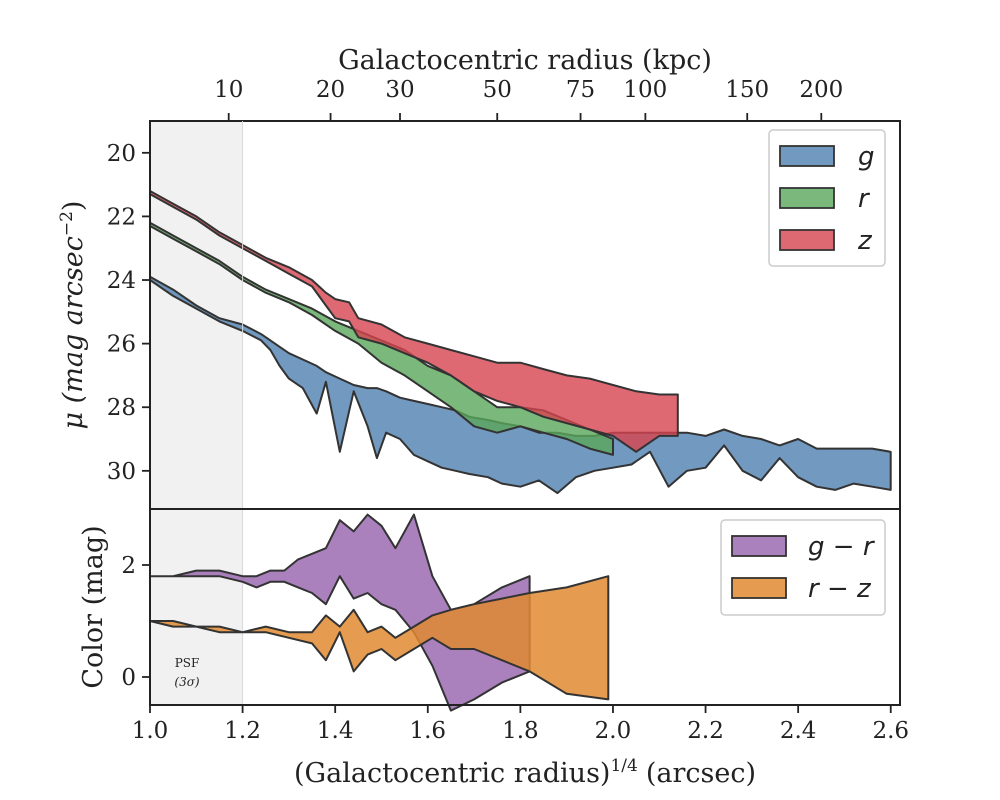 This screenshot has width=1000, height=800. I want to click on legend-label-z: z, so click(865, 241).